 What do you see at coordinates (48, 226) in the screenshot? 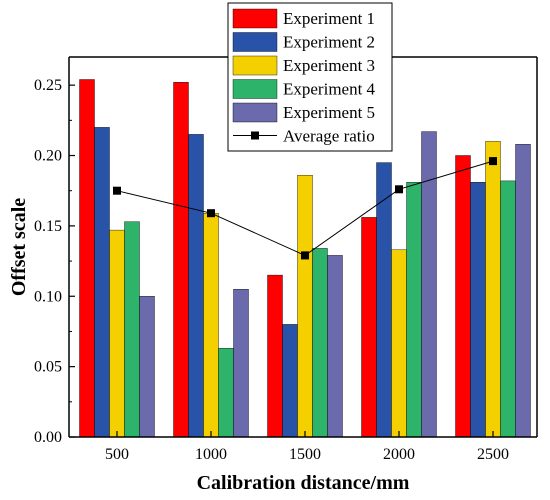
I see `y-tick-label: 0.15` at bounding box center [48, 226].